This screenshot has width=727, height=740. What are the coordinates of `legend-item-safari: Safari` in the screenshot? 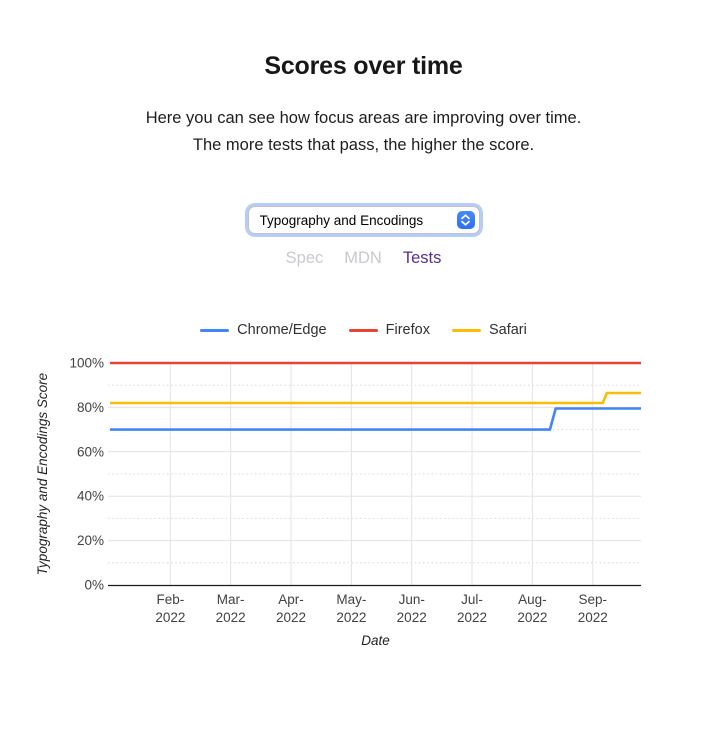 It's located at (489, 330).